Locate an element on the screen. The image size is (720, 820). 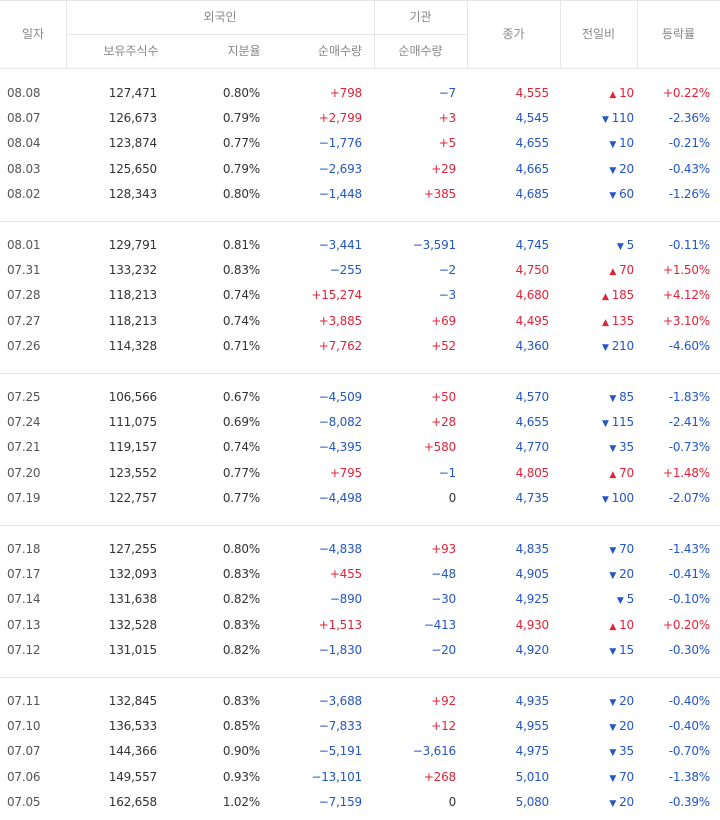
close-cell: 4,955 is located at coordinates (532, 726).